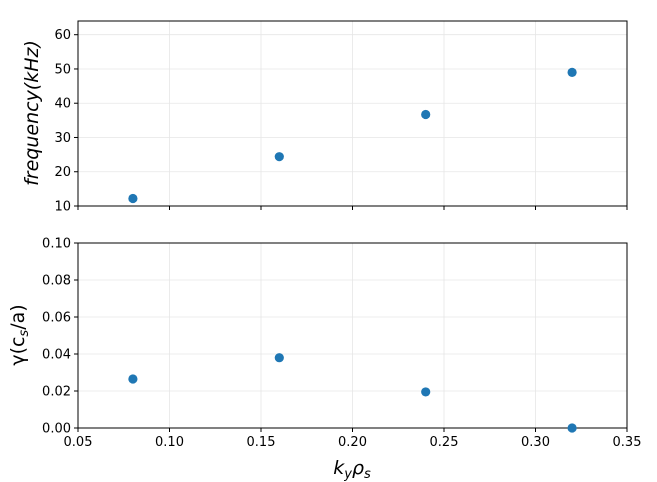 The image size is (657, 482). I want to click on x-tick-label: 0.25, so click(444, 442).